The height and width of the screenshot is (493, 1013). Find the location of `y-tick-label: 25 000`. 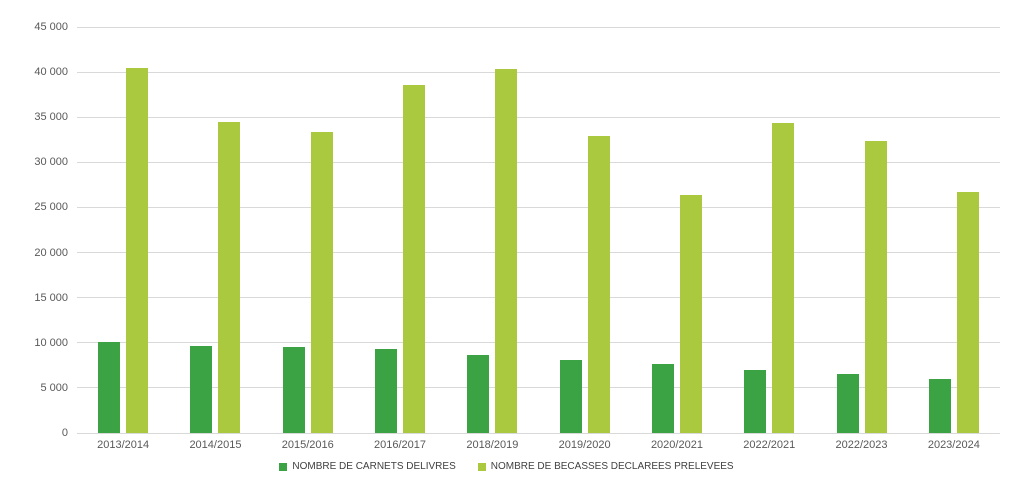

y-tick-label: 25 000 is located at coordinates (51, 207).